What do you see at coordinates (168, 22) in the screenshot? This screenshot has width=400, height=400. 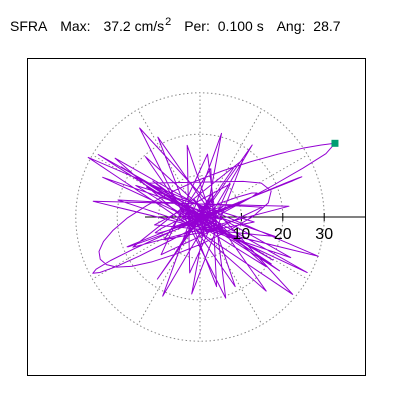 I see `max-unit-exponent: 2` at bounding box center [168, 22].